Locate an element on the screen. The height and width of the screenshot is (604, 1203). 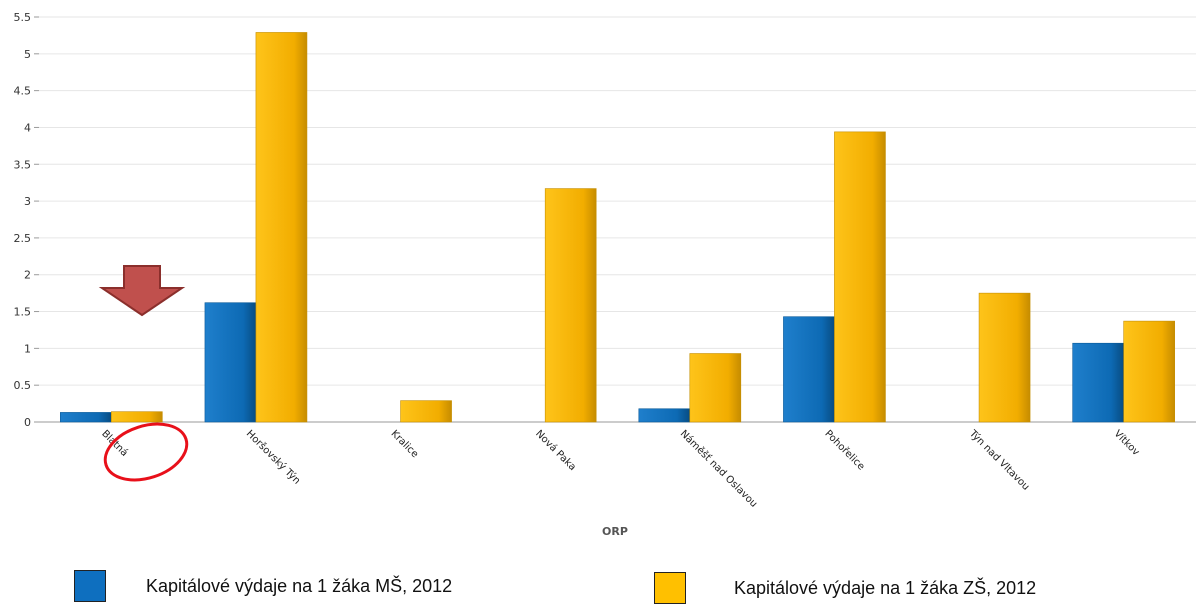
y-tick-label: 3 is located at coordinates (27, 201).